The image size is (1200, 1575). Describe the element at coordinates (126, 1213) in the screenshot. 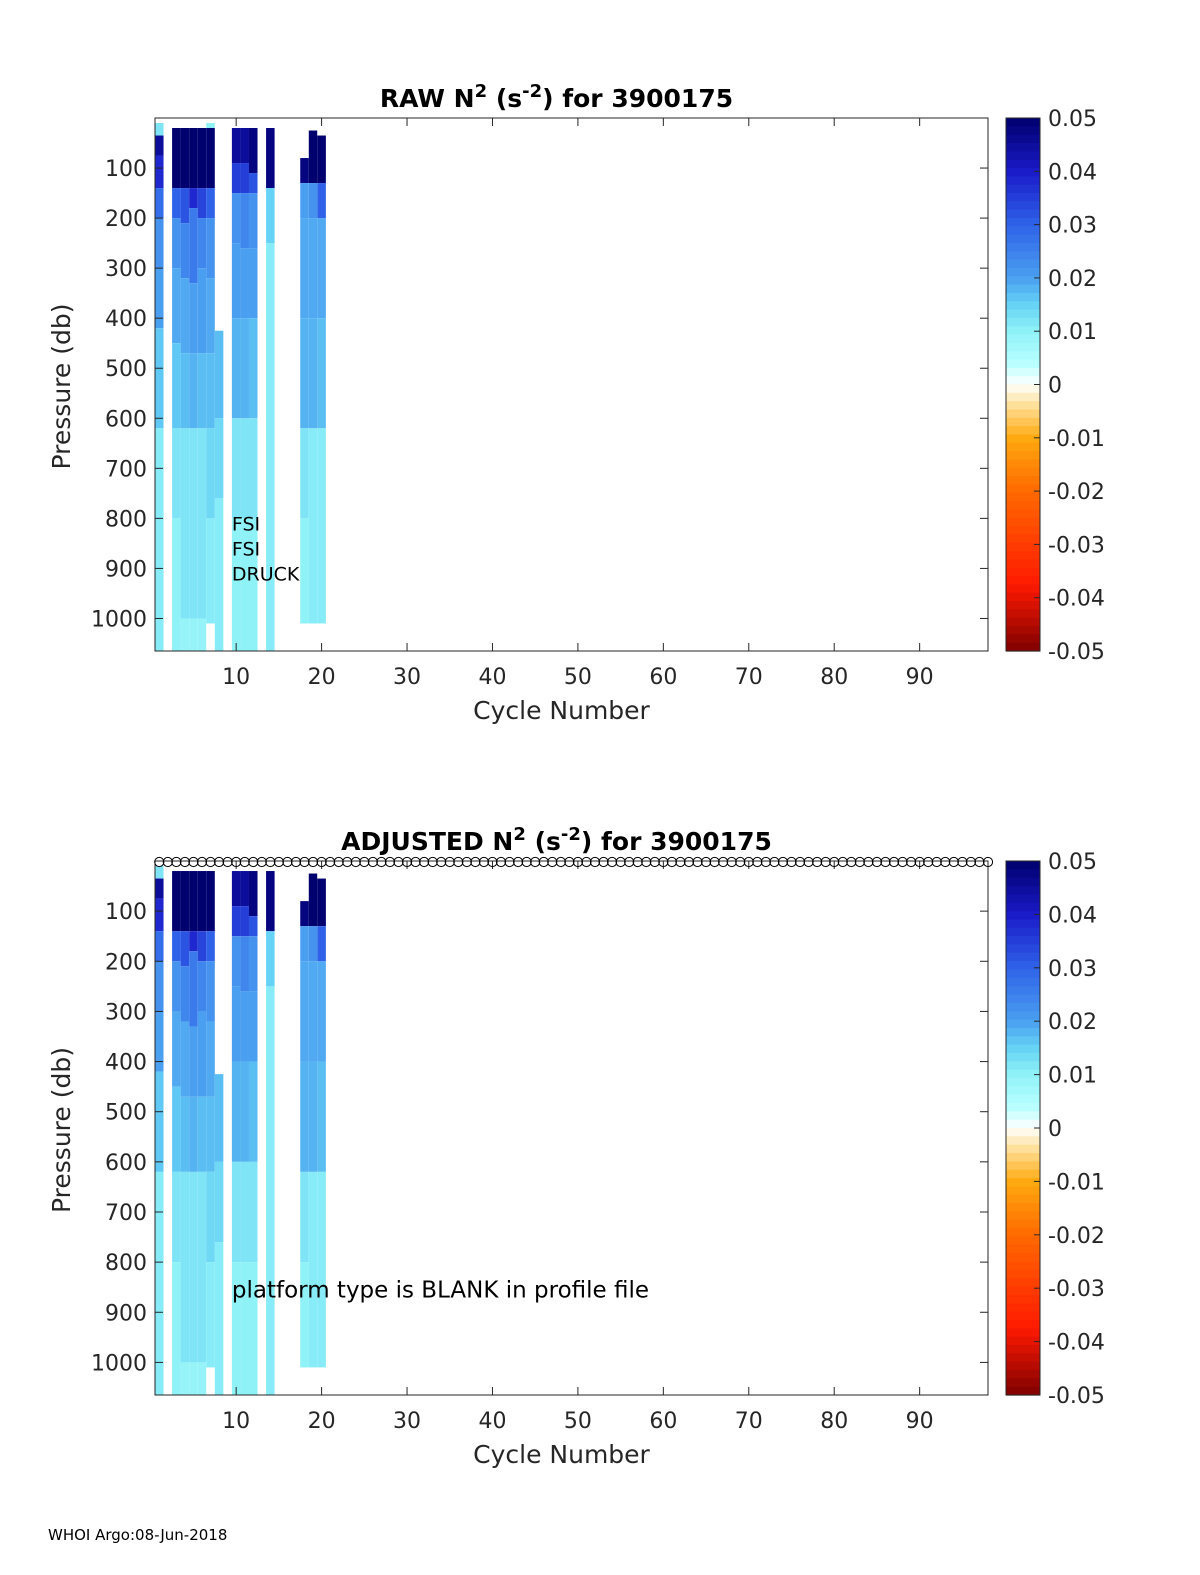

I see `y-tick-label: 700` at that location.